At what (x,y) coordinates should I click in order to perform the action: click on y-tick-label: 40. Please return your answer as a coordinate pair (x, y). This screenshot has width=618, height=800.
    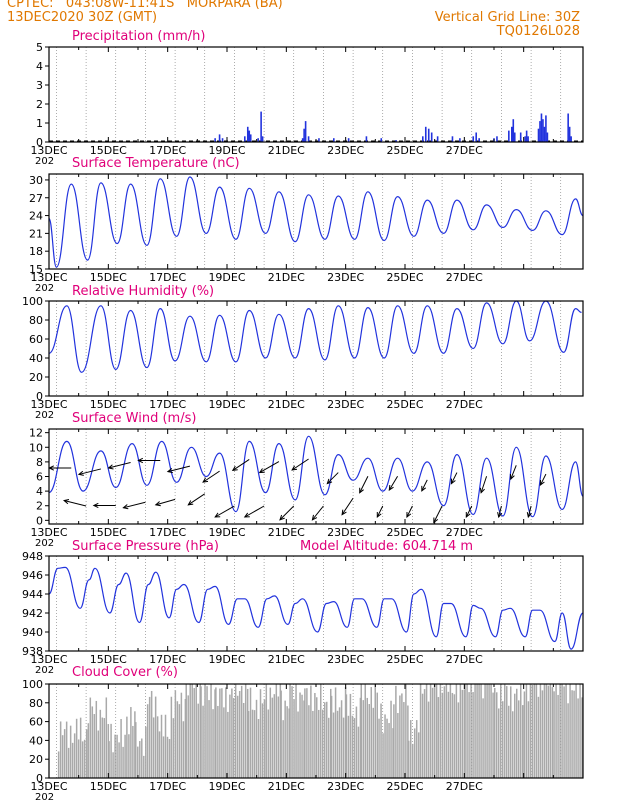
    Looking at the image, I should click on (36, 358).